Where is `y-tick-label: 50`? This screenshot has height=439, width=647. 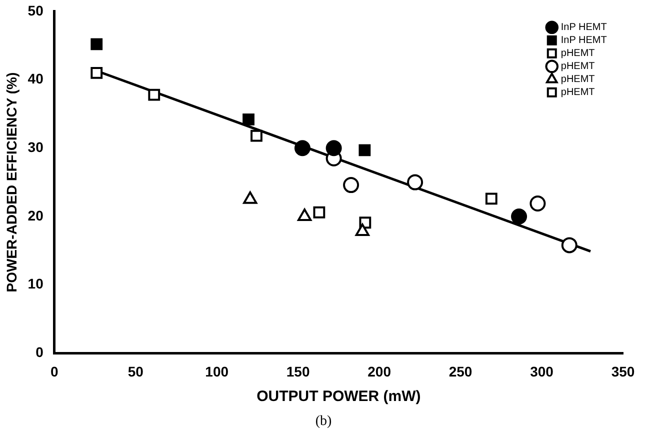 y-tick-label: 50 is located at coordinates (36, 10).